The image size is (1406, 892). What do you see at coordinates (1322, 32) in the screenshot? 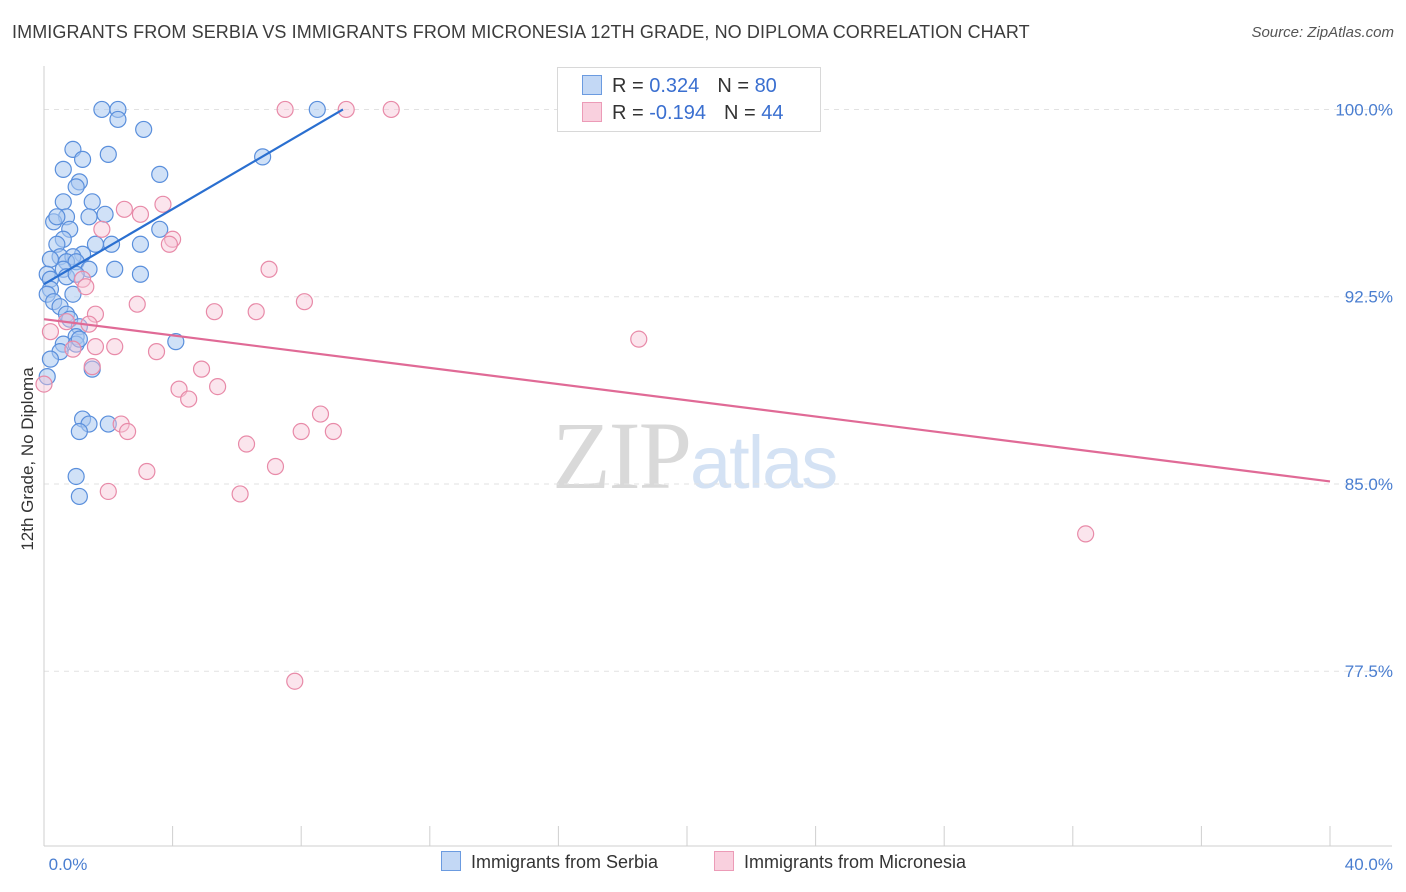
I see `source-label: Source: ZipAtlas.com` at bounding box center [1322, 32].